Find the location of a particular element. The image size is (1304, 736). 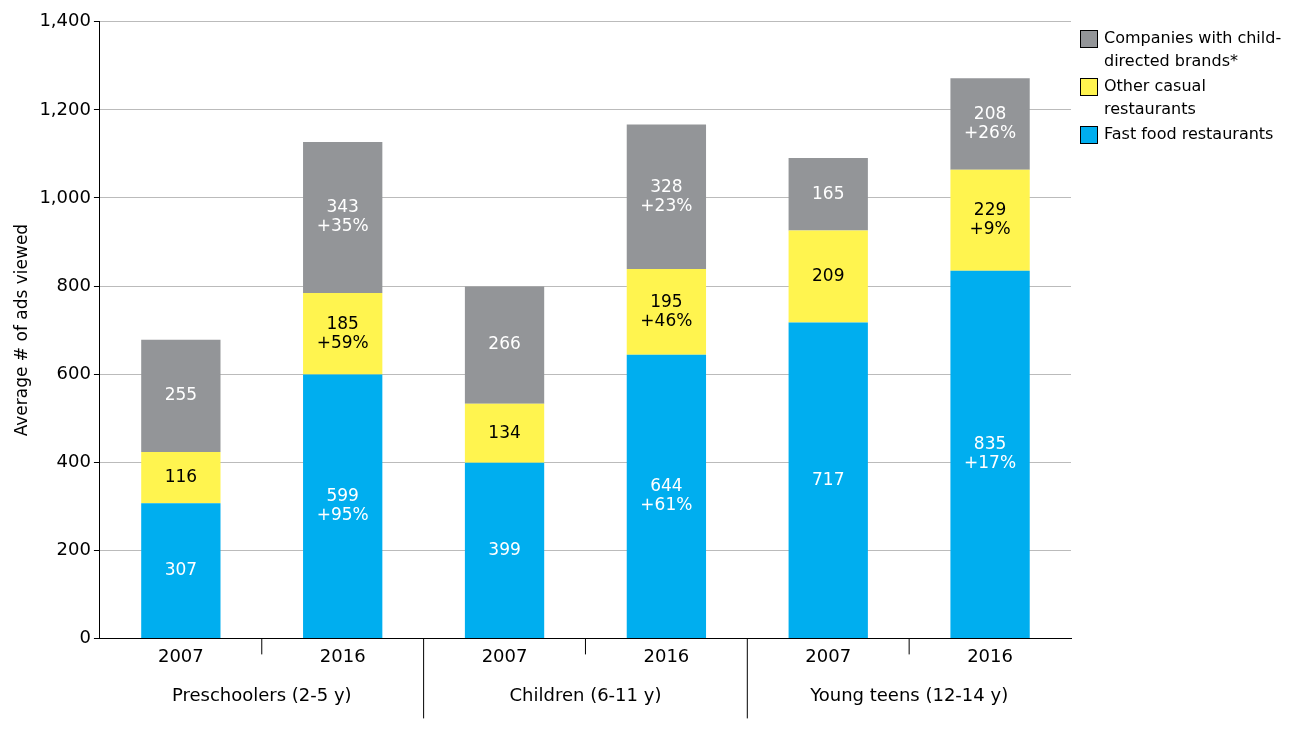

data-label: 328 +23% is located at coordinates (666, 195).